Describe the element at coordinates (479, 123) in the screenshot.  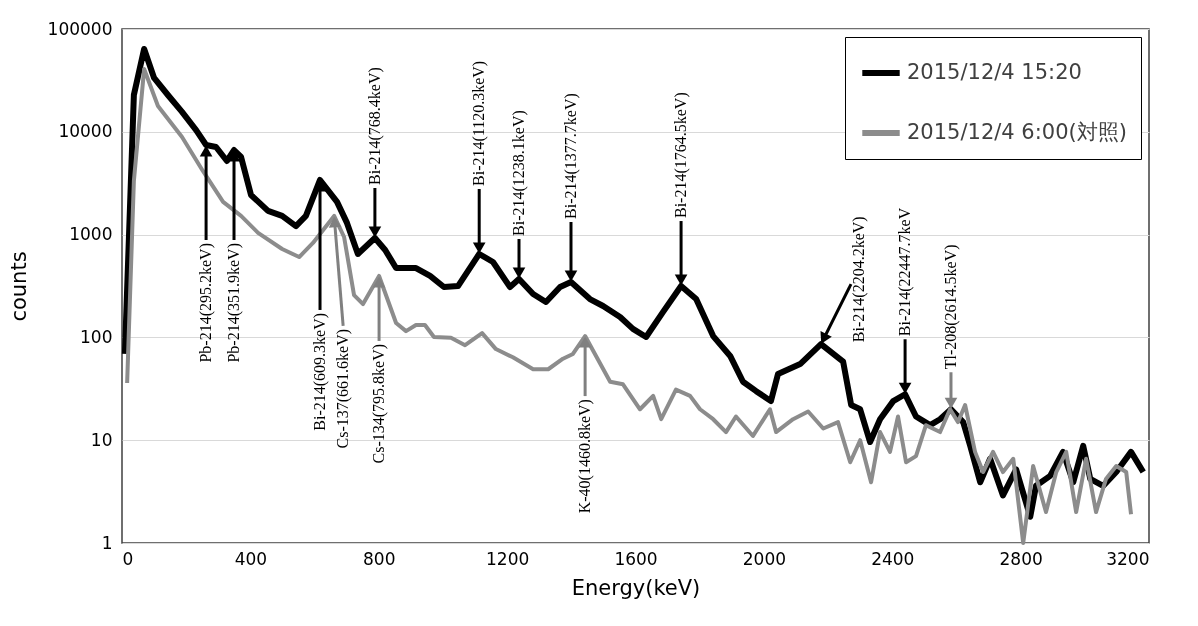
I see `annotation: Bi-214(1120.3keV)` at that location.